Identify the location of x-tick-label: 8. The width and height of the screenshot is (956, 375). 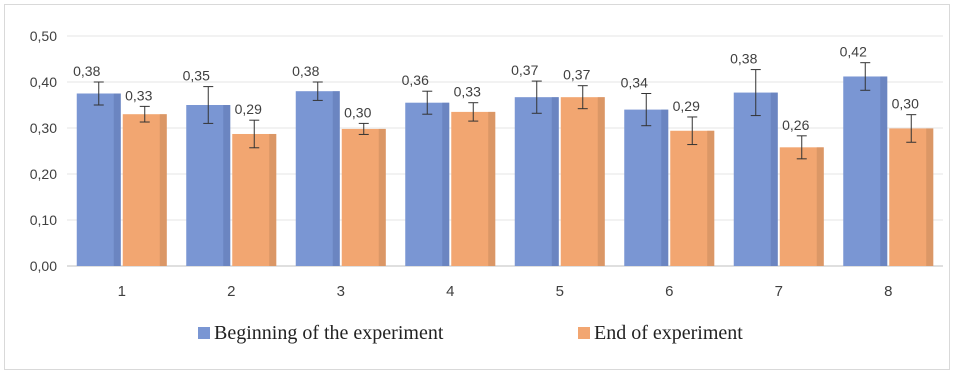
(888, 291).